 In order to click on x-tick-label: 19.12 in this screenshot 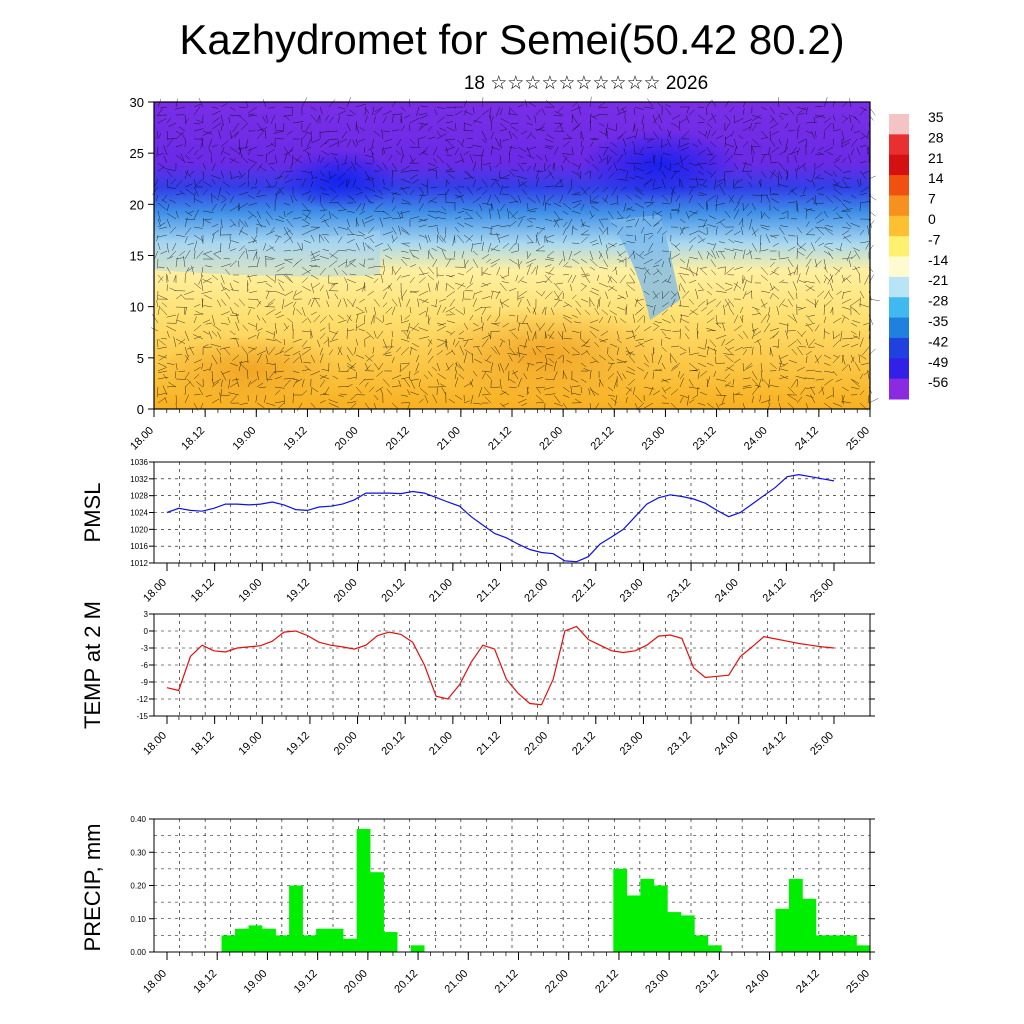, I will do `click(298, 591)`.